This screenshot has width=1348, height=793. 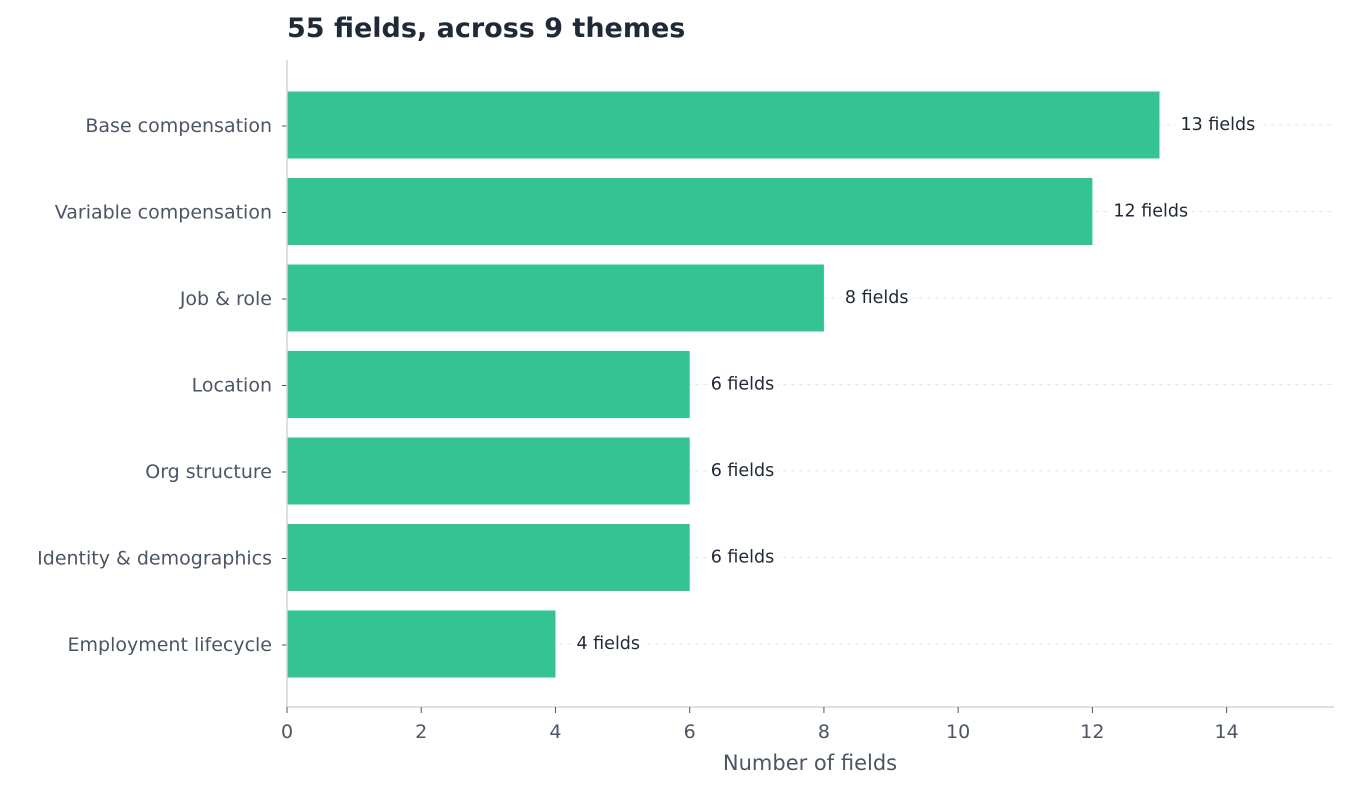 What do you see at coordinates (170, 645) in the screenshot?
I see `category-label: Employment lifecycle` at bounding box center [170, 645].